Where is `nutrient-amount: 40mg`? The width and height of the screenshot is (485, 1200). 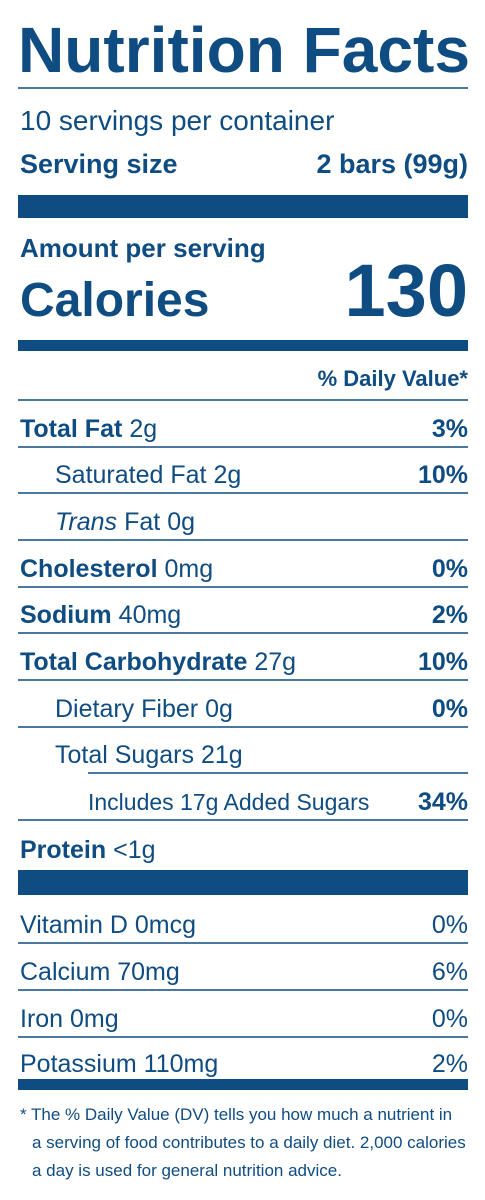
nutrient-amount: 40mg is located at coordinates (150, 615).